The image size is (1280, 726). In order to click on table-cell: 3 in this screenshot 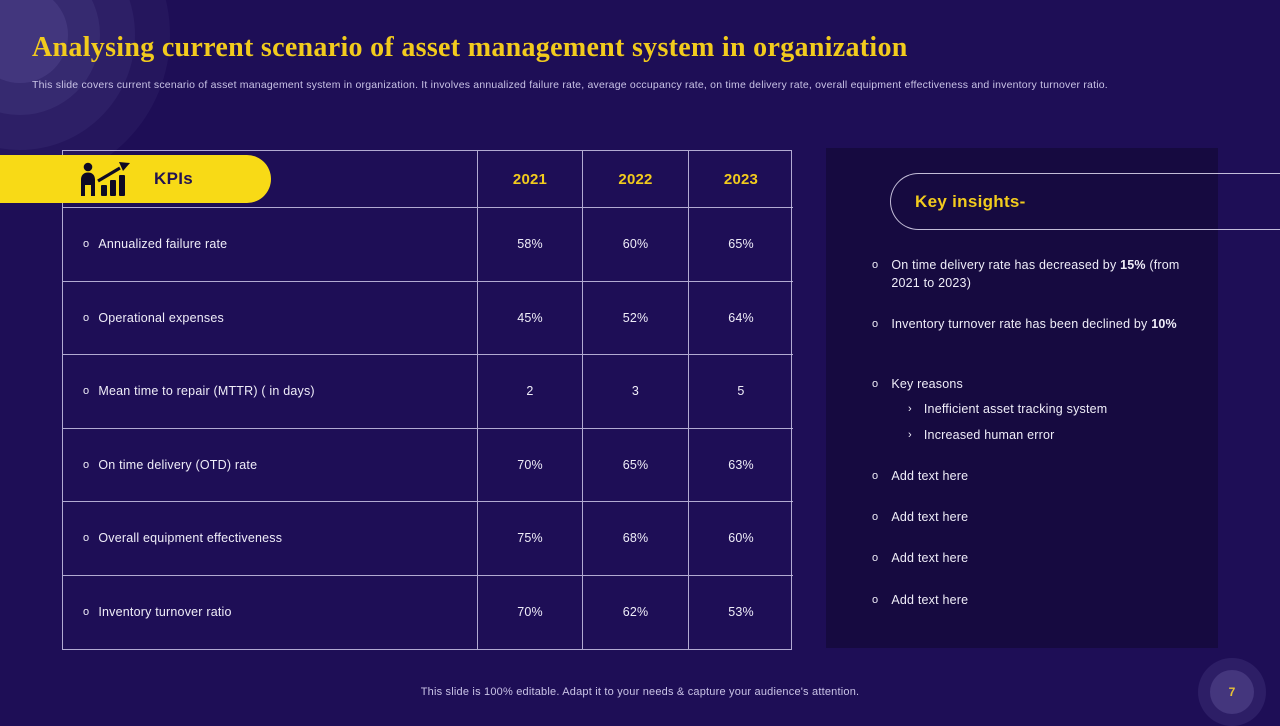, I will do `click(636, 392)`.